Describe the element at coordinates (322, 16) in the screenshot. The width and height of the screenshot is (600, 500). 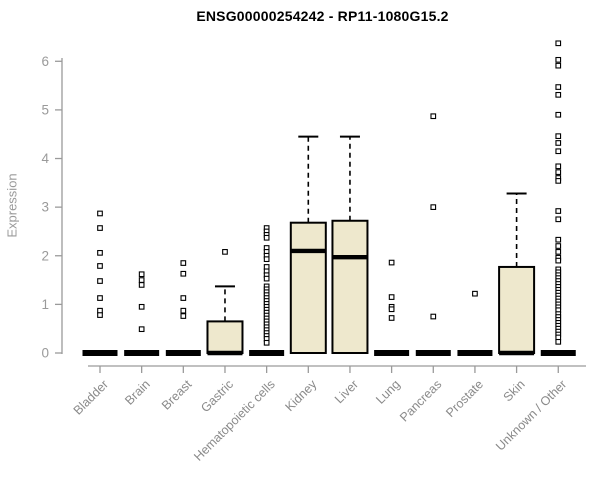
I see `chart-title: ENSG00000254242 - RP11-1080G15.2` at that location.